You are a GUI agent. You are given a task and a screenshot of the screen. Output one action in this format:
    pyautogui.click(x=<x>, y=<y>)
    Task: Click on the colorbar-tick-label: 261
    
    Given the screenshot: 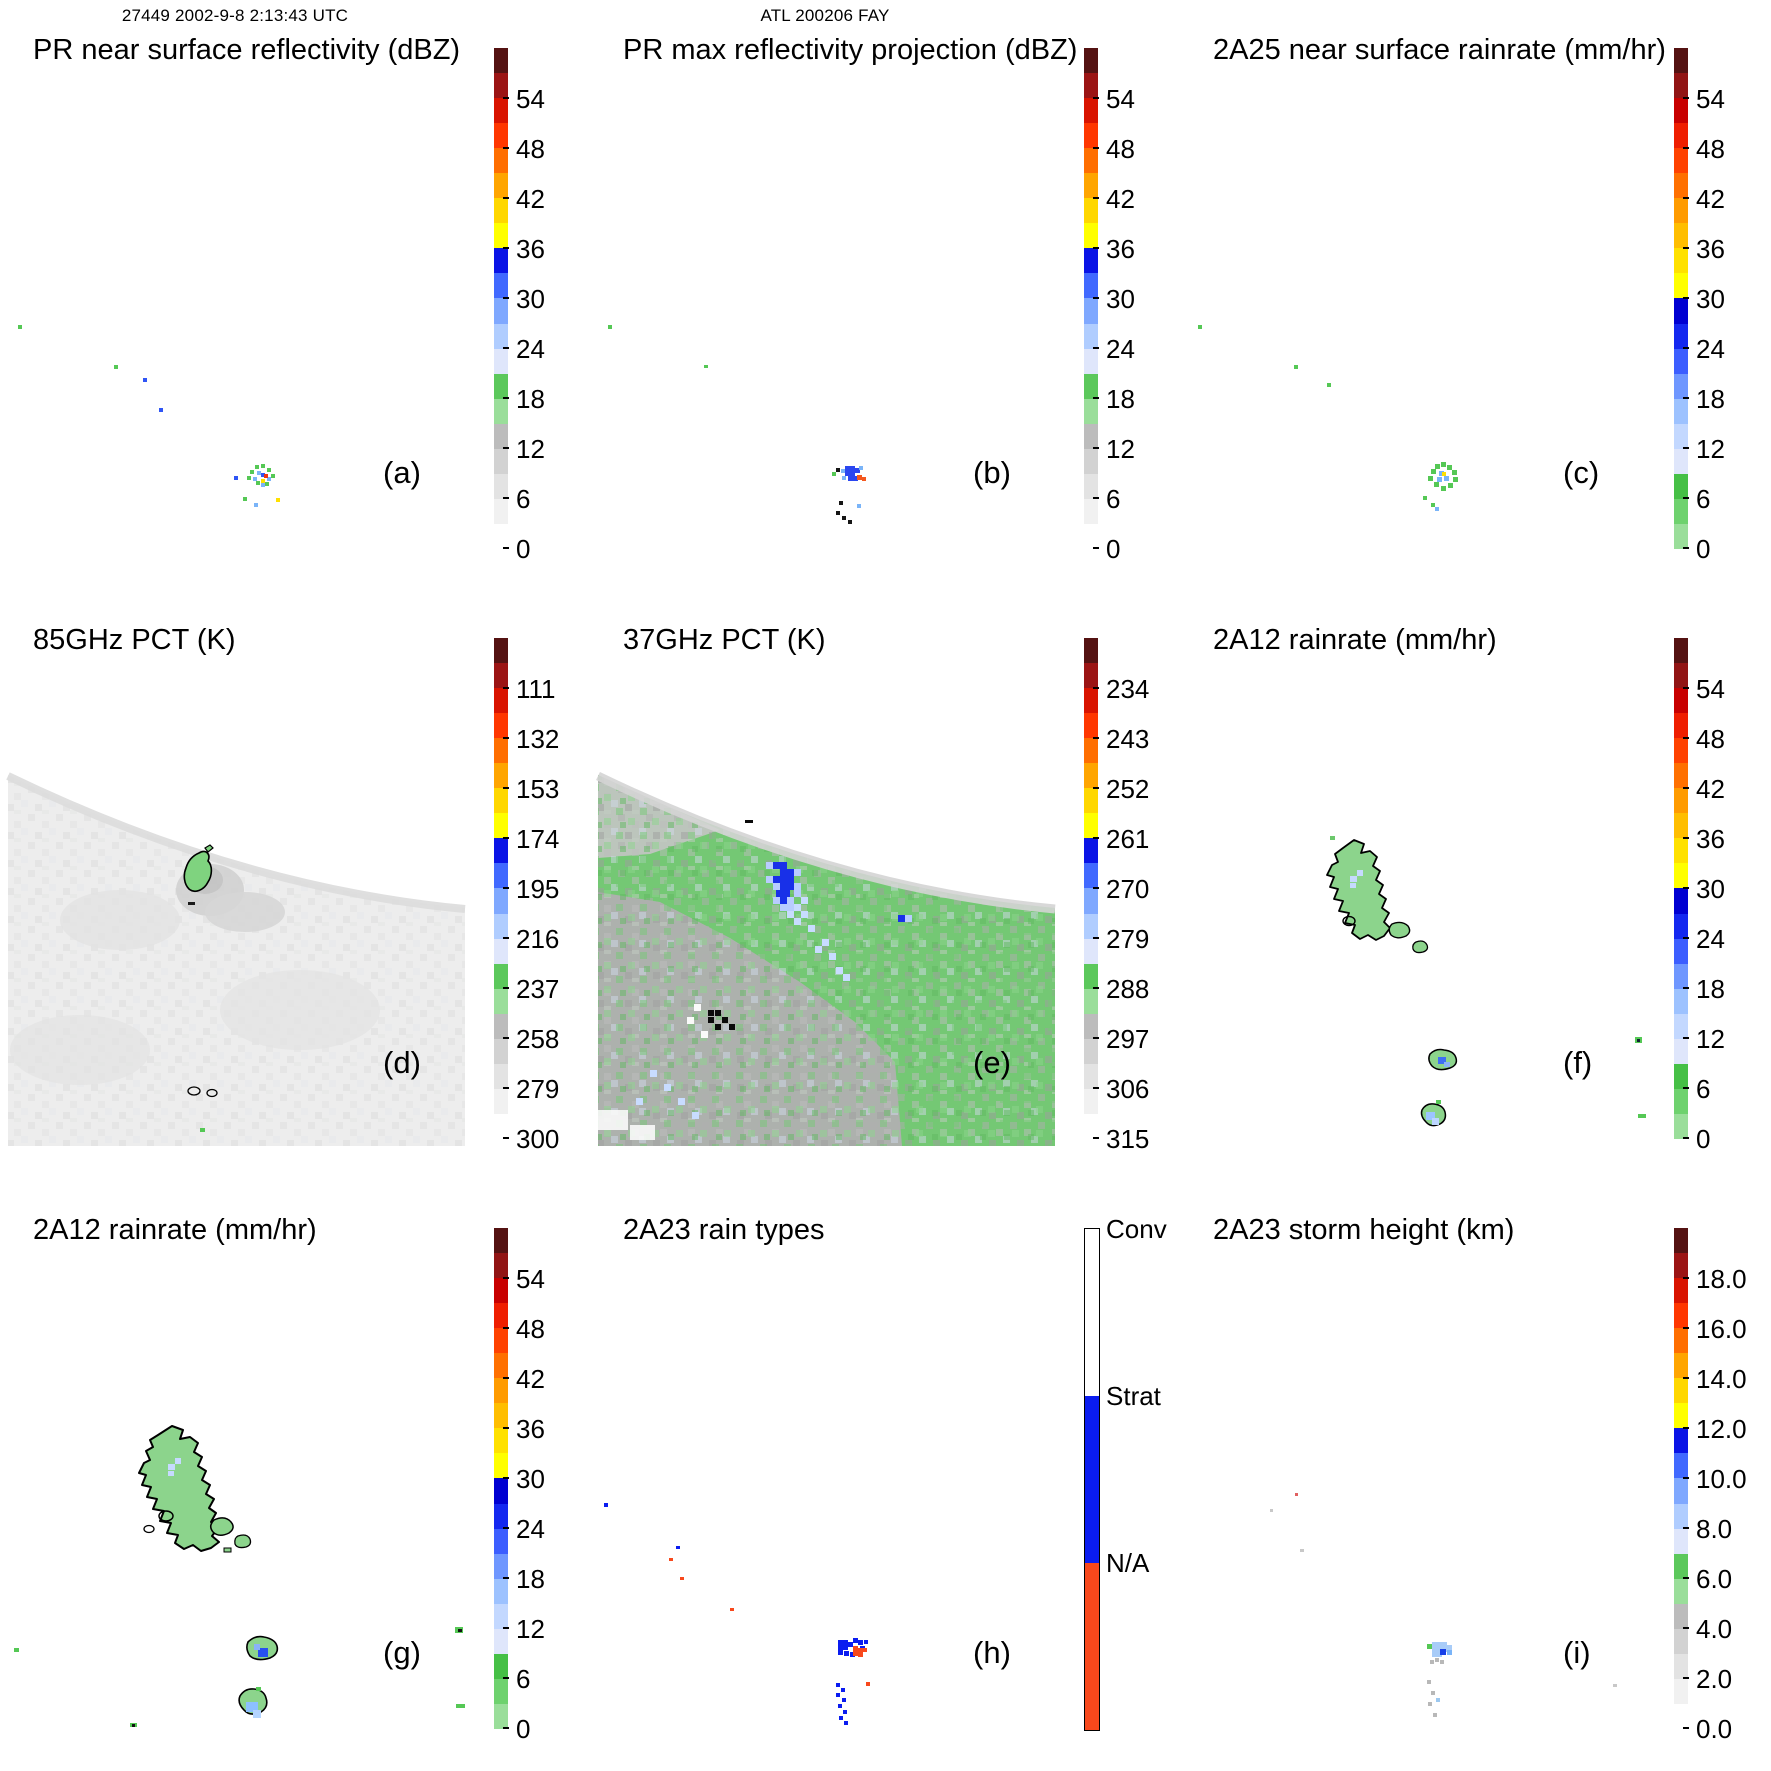 What is the action you would take?
    pyautogui.click(x=1128, y=839)
    